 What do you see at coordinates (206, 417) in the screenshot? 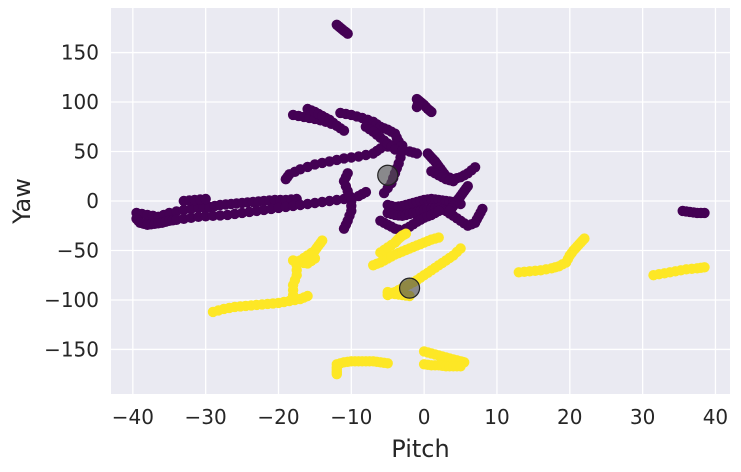
I see `x-tick-label: −30` at bounding box center [206, 417].